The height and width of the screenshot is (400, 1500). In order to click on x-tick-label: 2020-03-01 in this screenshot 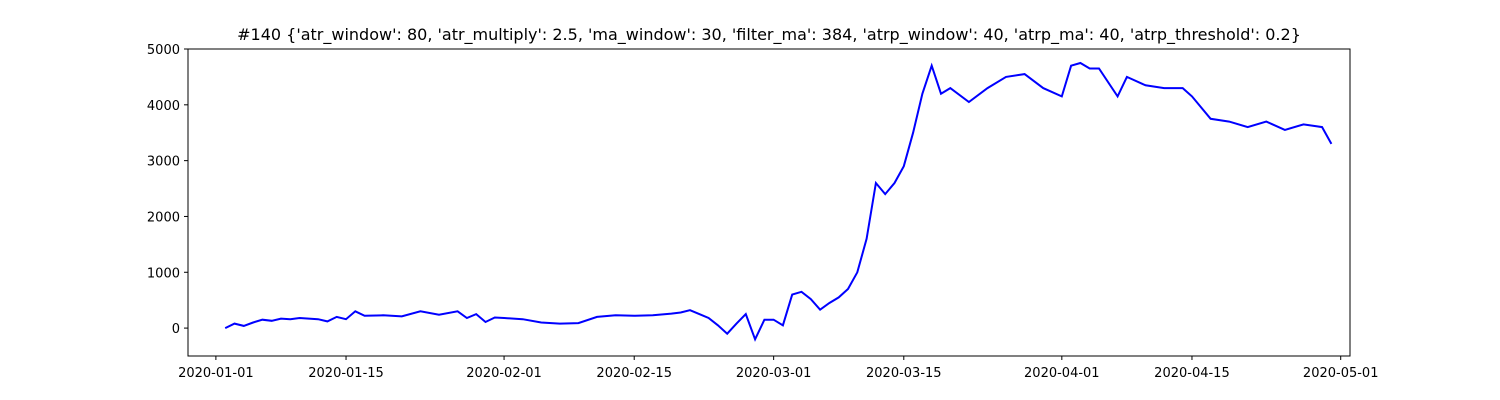, I will do `click(774, 373)`.